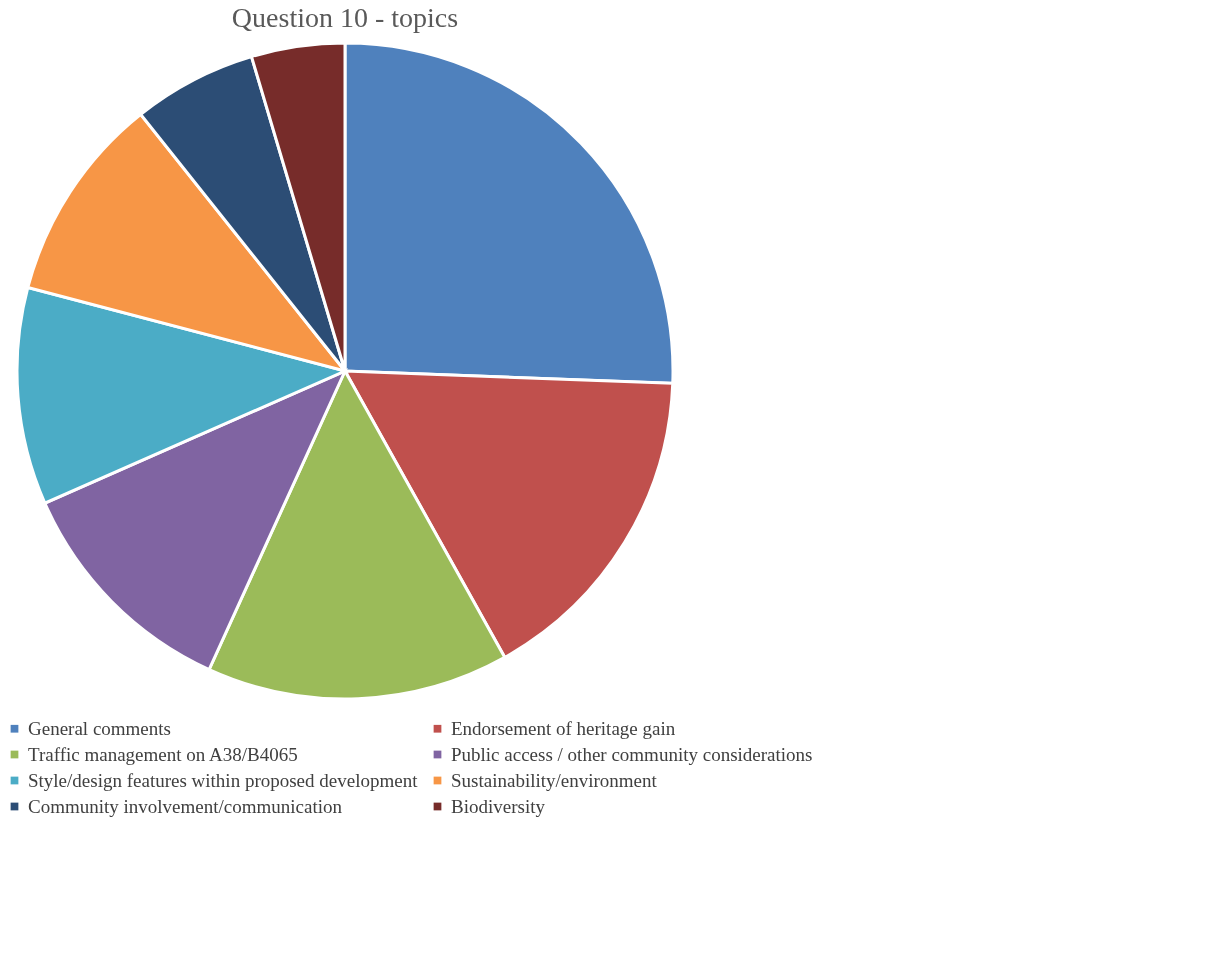 The height and width of the screenshot is (958, 1217). I want to click on legend-label: Endorsement of heritage gain, so click(563, 728).